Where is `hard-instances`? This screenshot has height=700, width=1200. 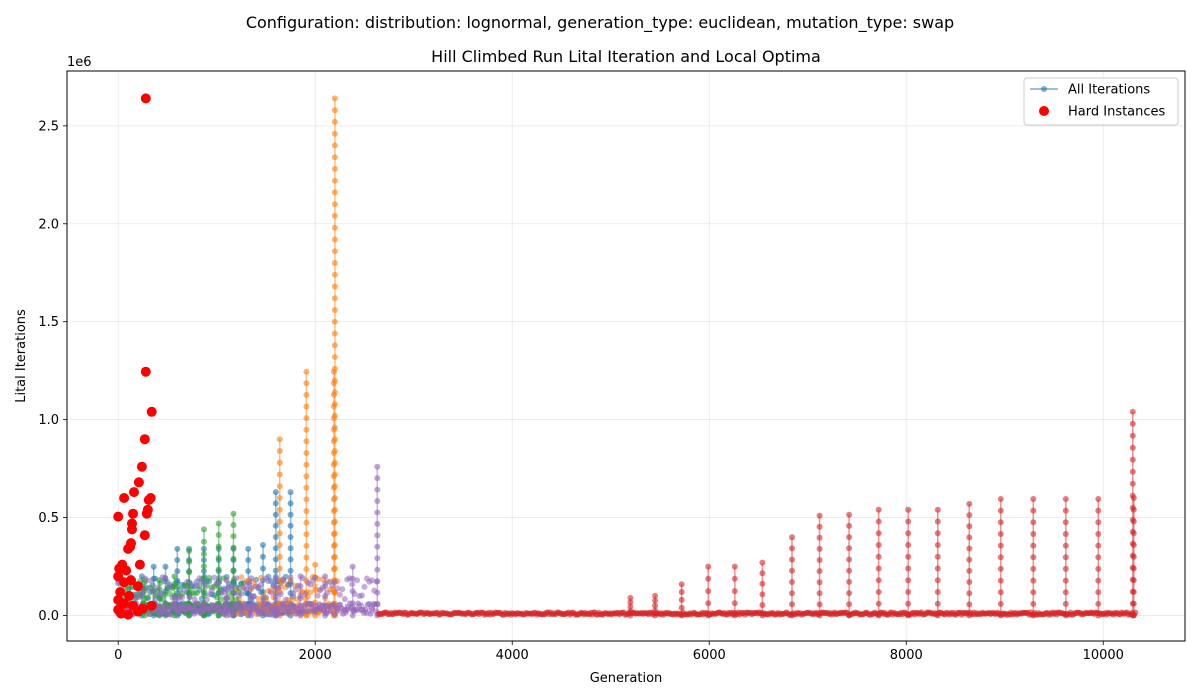 hard-instances is located at coordinates (135, 356).